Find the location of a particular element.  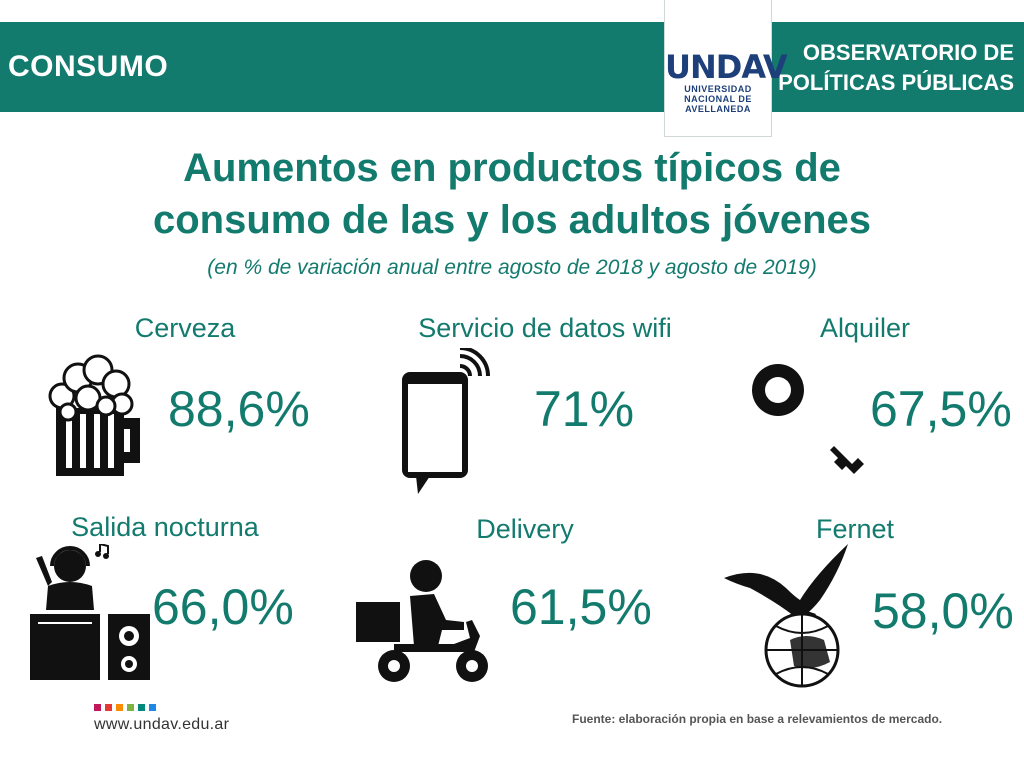

logo-wordmark: UNDAV is located at coordinates (726, 67).